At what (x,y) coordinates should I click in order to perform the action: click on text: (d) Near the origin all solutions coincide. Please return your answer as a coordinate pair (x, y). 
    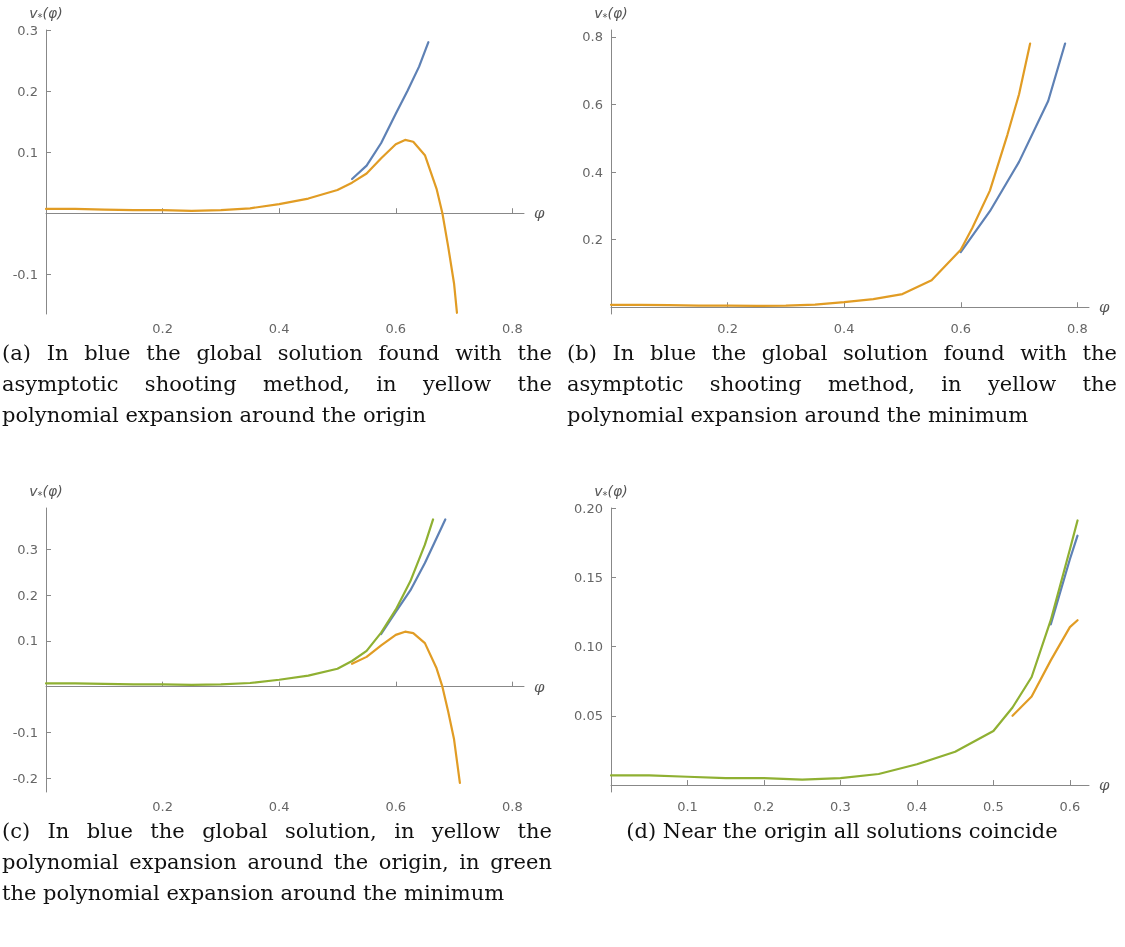
    Looking at the image, I should click on (842, 831).